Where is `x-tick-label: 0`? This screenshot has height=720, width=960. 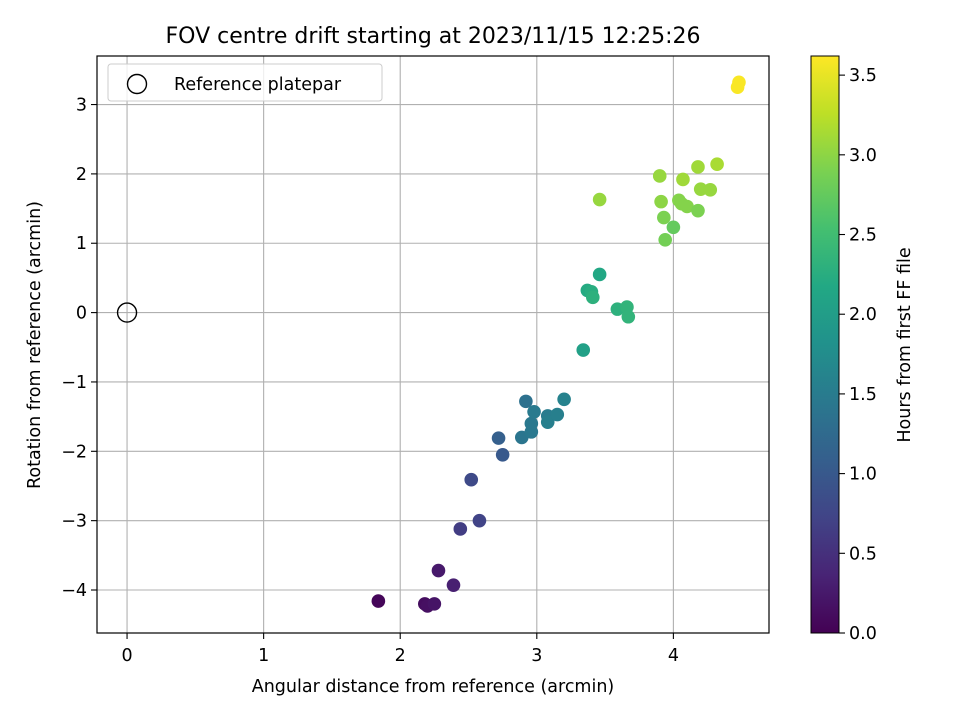 x-tick-label: 0 is located at coordinates (126, 656).